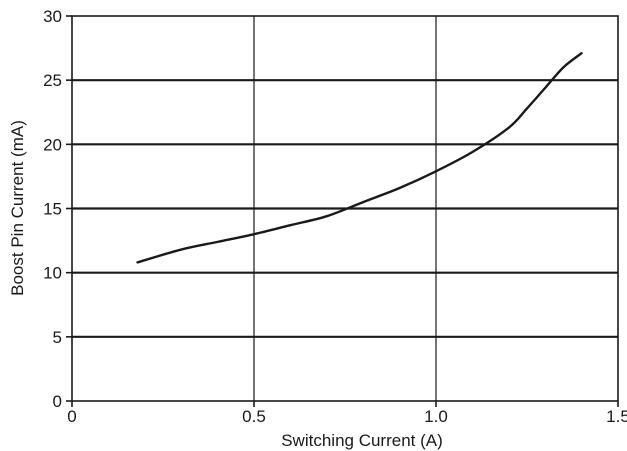 The image size is (627, 451). What do you see at coordinates (616, 416) in the screenshot?
I see `x-tick-label: 1.5` at bounding box center [616, 416].